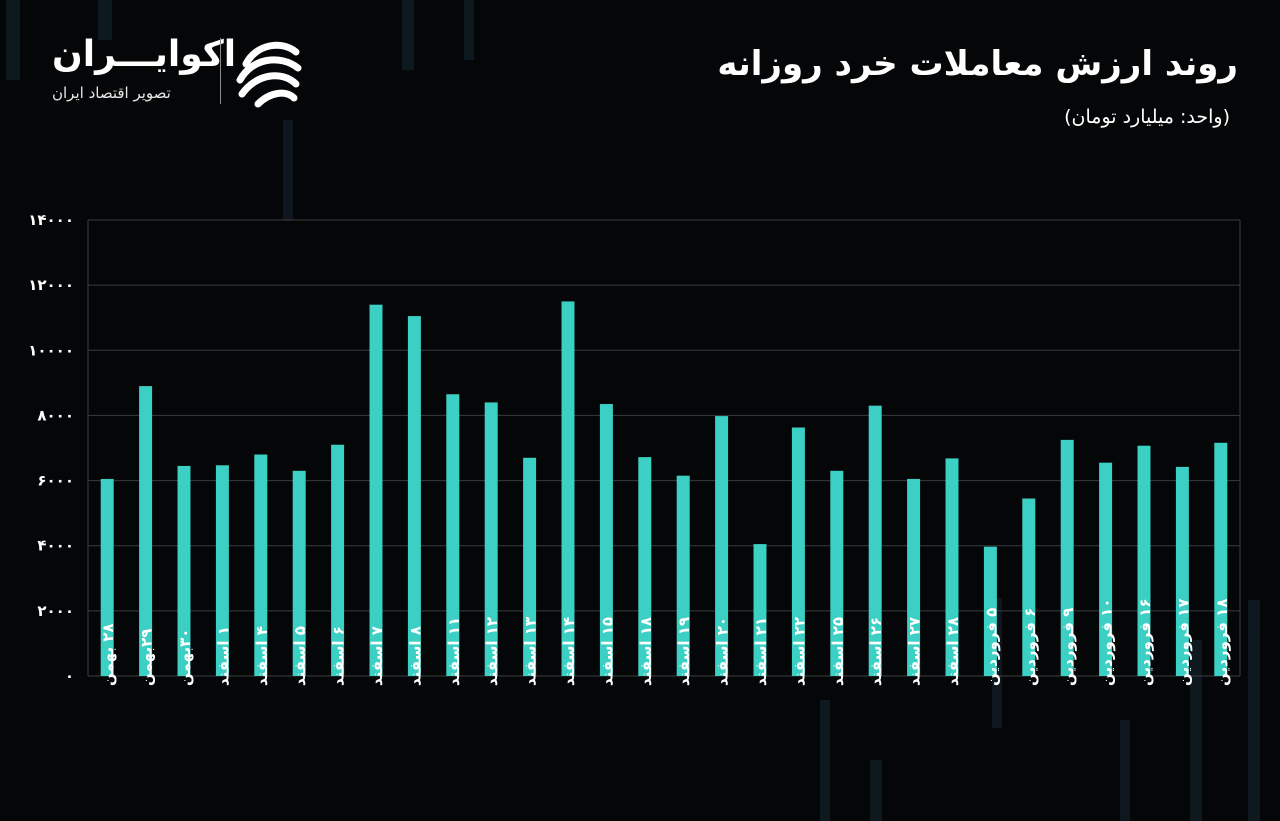  Describe the element at coordinates (1222, 642) in the screenshot. I see `x-tick-label: ۱۸ فروردین` at that location.